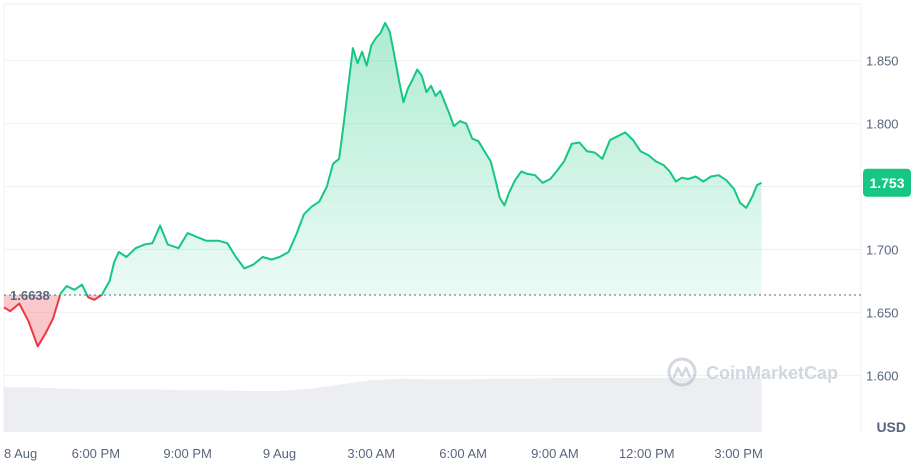  I want to click on y-tick-label: 1.650, so click(882, 312).